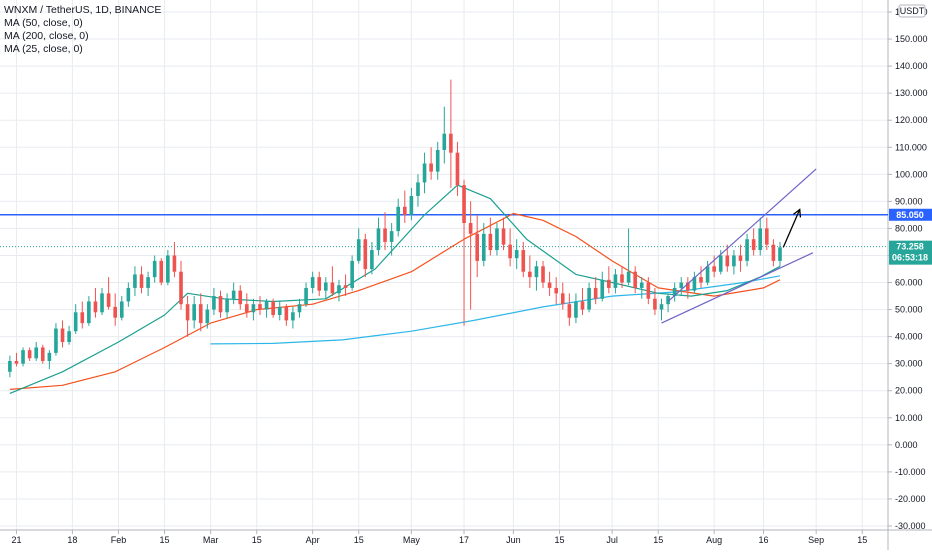 This screenshot has height=555, width=932. What do you see at coordinates (910, 252) in the screenshot?
I see `last-price-badge-box` at bounding box center [910, 252].